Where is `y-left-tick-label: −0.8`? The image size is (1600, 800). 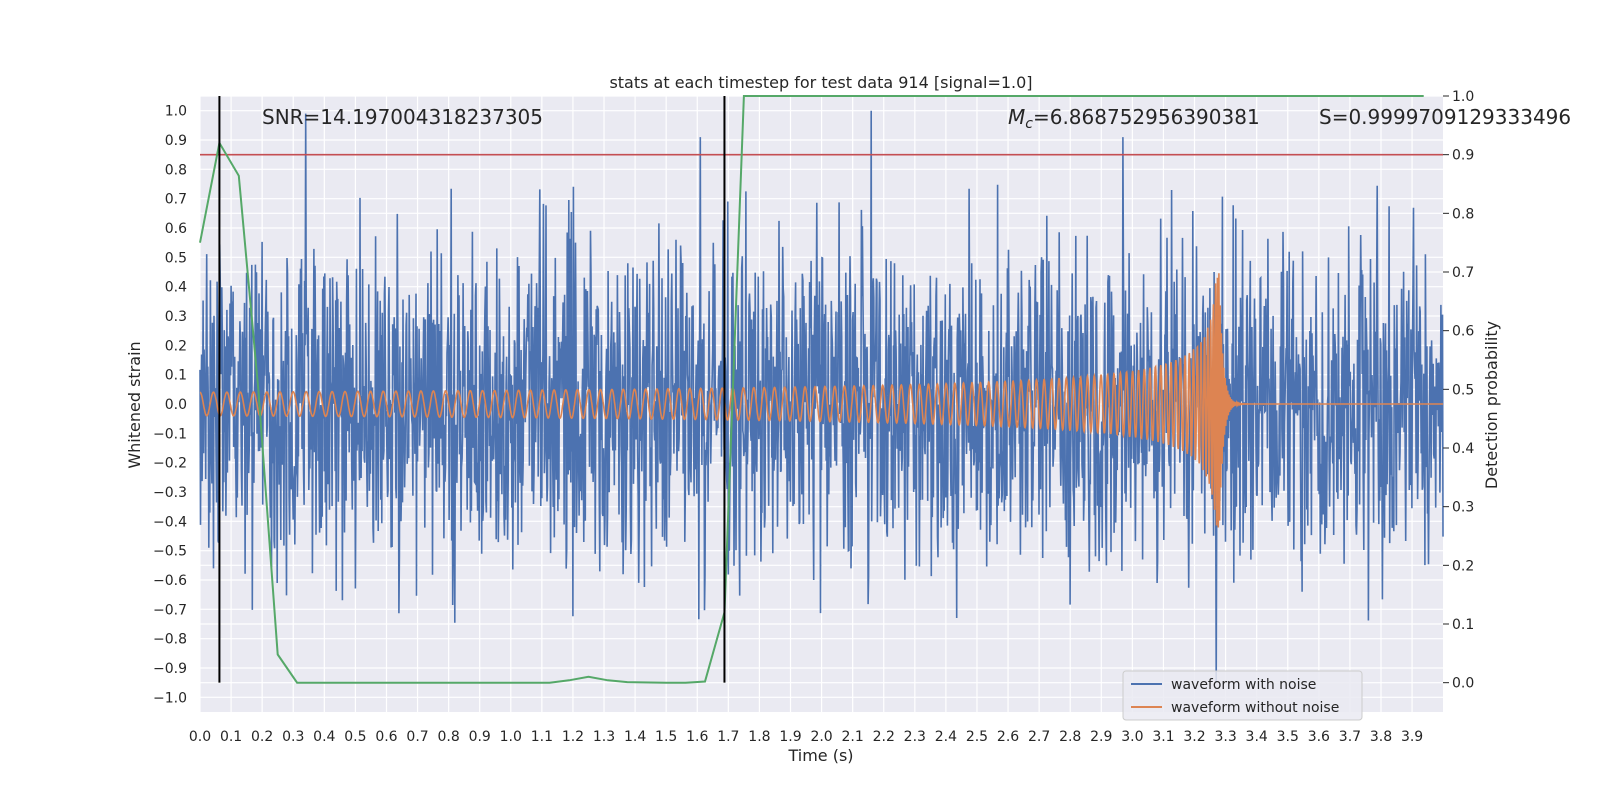
y-left-tick-label: −0.8 is located at coordinates (170, 640).